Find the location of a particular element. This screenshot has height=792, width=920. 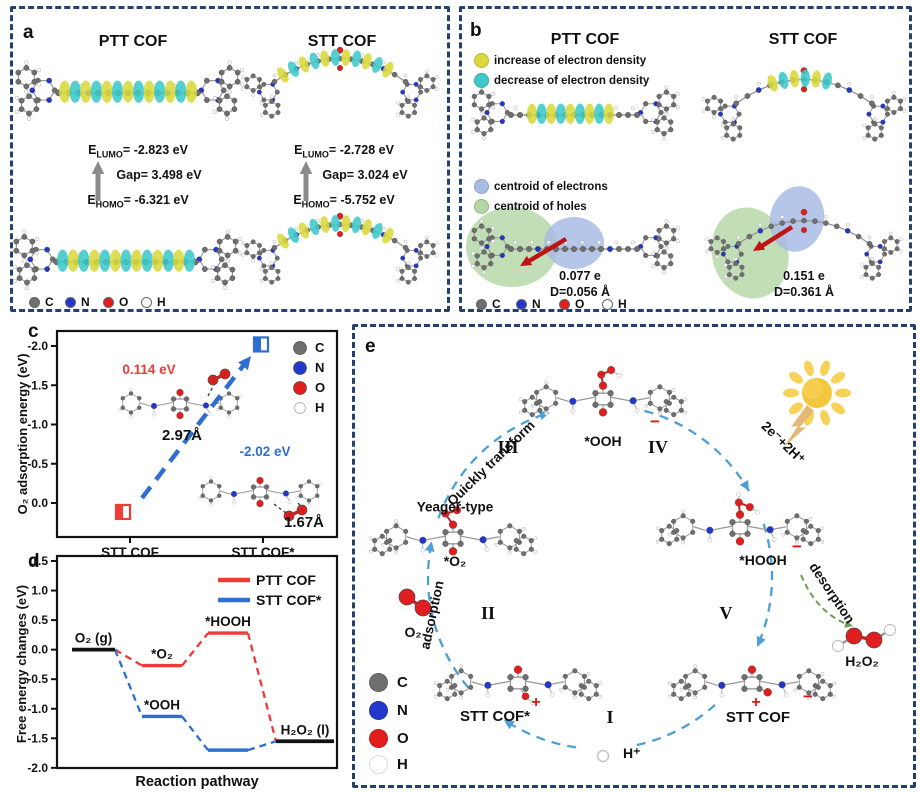

legend-decrease-density: decrease of electron density is located at coordinates (561, 80).